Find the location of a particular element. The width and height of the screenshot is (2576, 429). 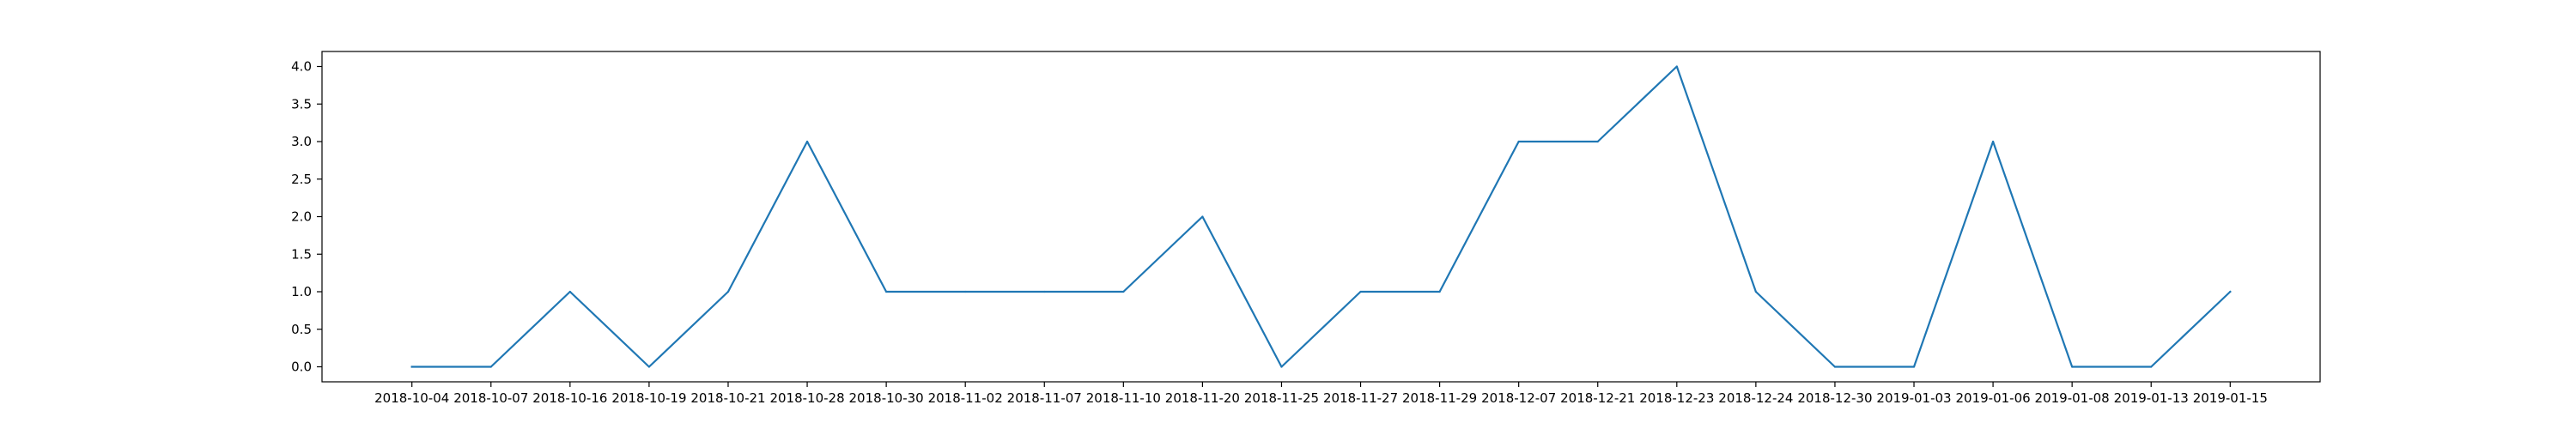

x-tick-label: 2018-11-27 is located at coordinates (1360, 398).